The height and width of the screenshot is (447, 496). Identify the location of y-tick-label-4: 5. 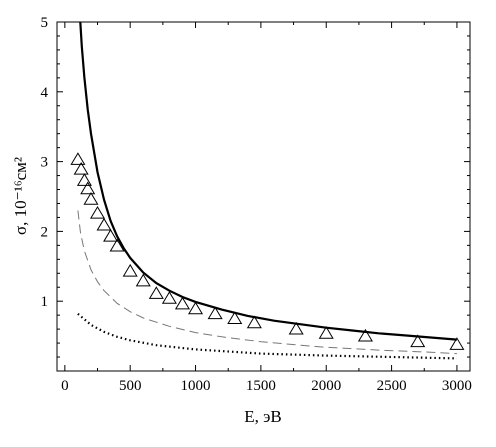
(45, 23).